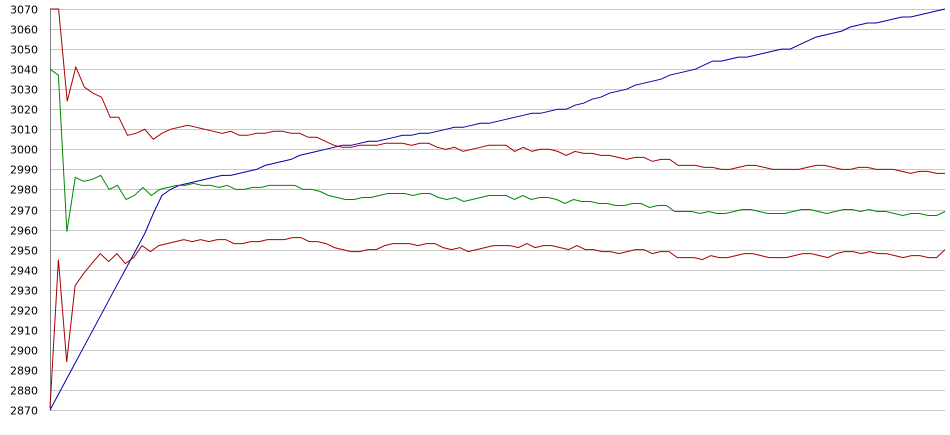 Image resolution: width=950 pixels, height=435 pixels. Describe the element at coordinates (24, 10) in the screenshot. I see `y-tick-label-3070: 3070` at that location.